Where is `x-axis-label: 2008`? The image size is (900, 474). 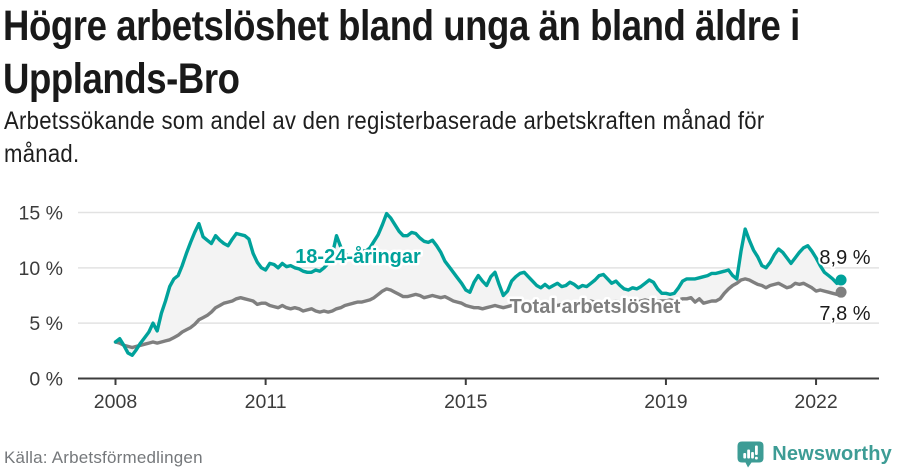 x-axis-label: 2008 is located at coordinates (115, 402).